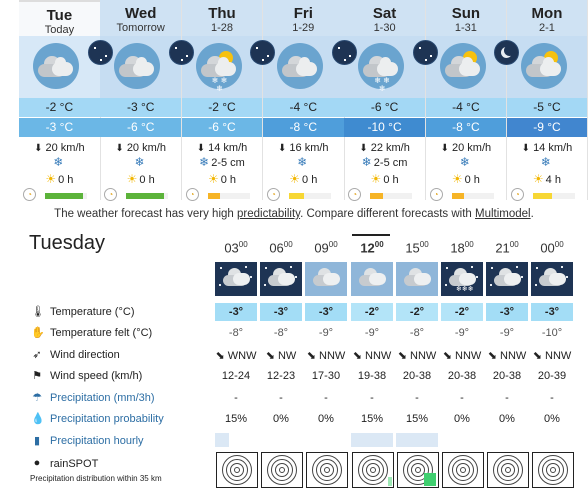 Image resolution: width=588 pixels, height=500 pixels. I want to click on sunshine-info: ☀ 0 h, so click(59, 180).